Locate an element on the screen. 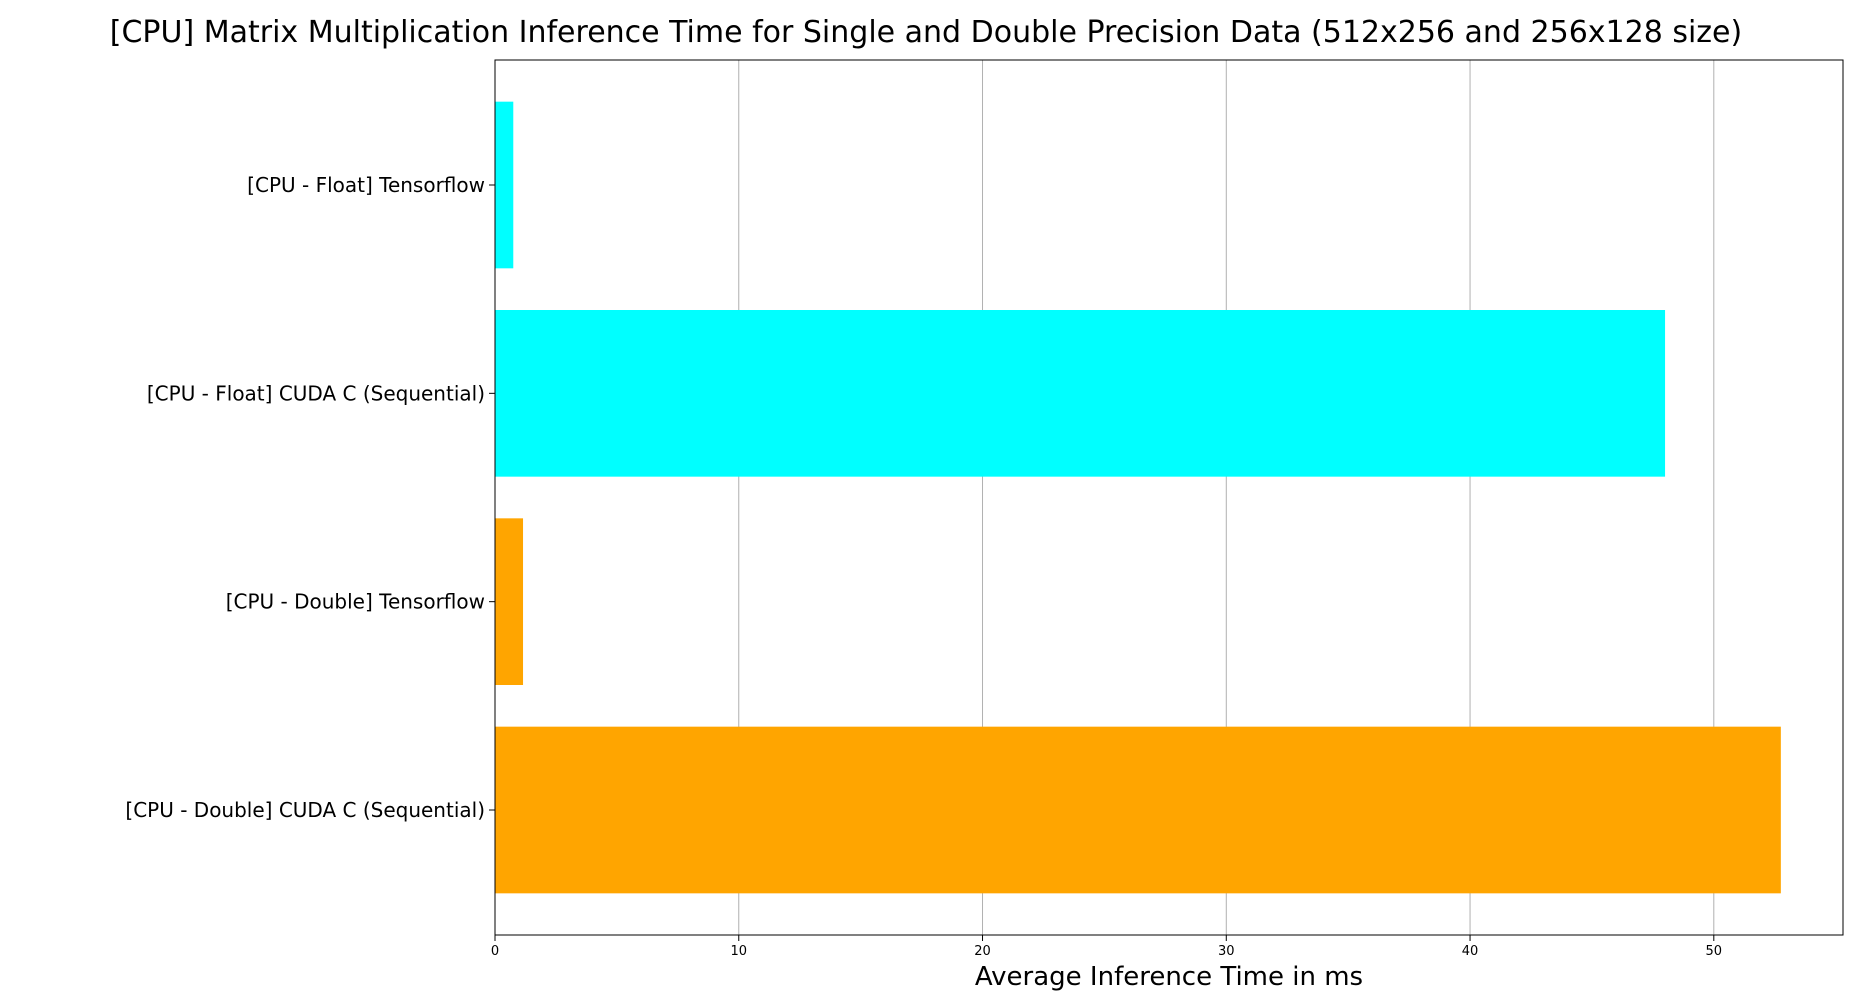 The image size is (1853, 1005). x-tick-label: 30 is located at coordinates (1226, 951).